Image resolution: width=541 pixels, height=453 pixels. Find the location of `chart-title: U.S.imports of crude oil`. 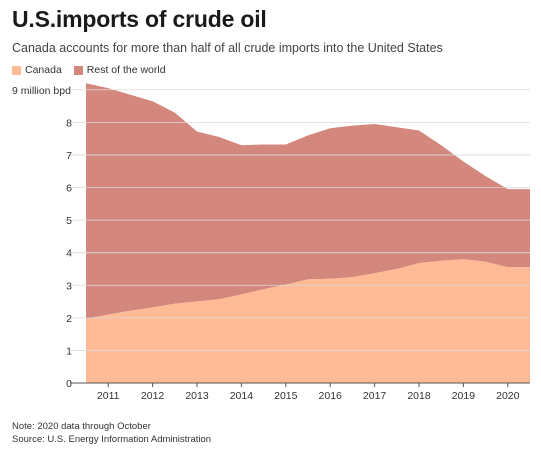

chart-title: U.S.imports of crude oil is located at coordinates (139, 19).